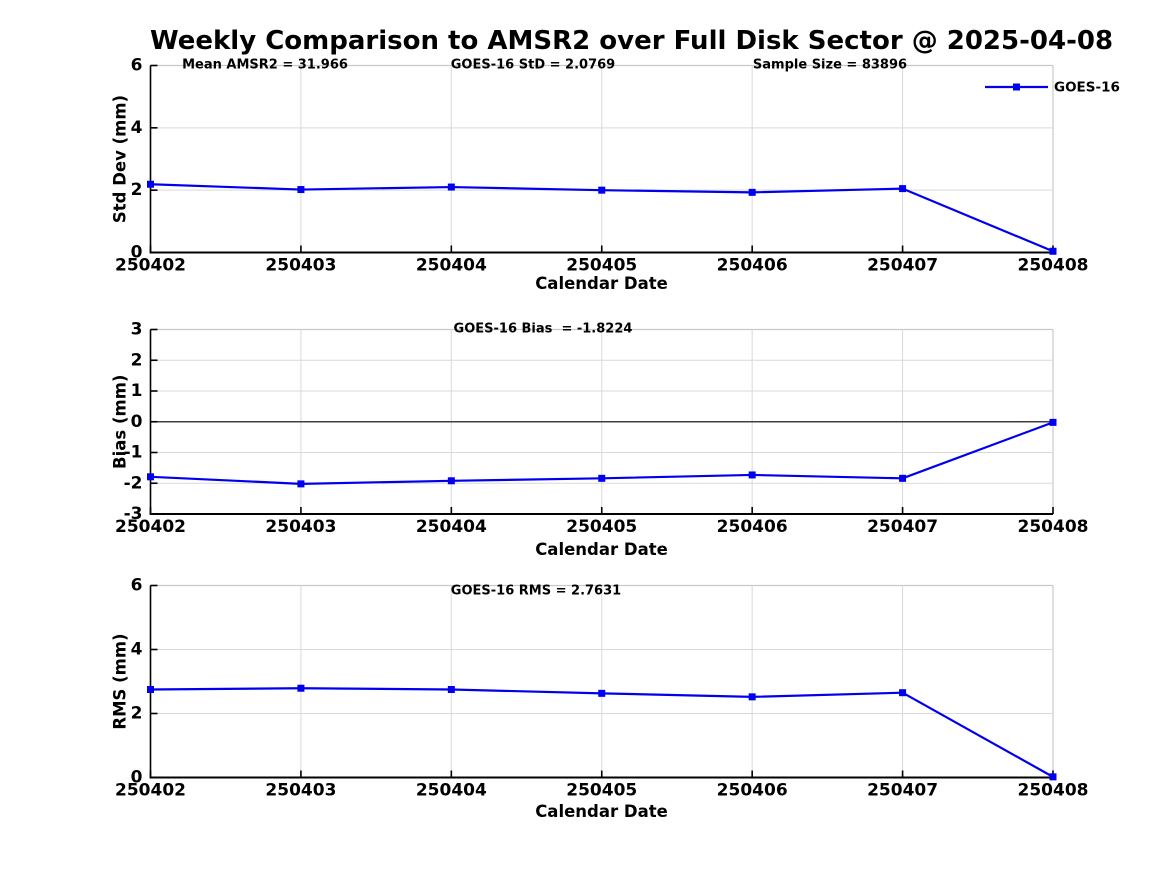 This screenshot has height=875, width=1167. What do you see at coordinates (120, 681) in the screenshot?
I see `y-axis-label-rms: RMS (mm)` at bounding box center [120, 681].